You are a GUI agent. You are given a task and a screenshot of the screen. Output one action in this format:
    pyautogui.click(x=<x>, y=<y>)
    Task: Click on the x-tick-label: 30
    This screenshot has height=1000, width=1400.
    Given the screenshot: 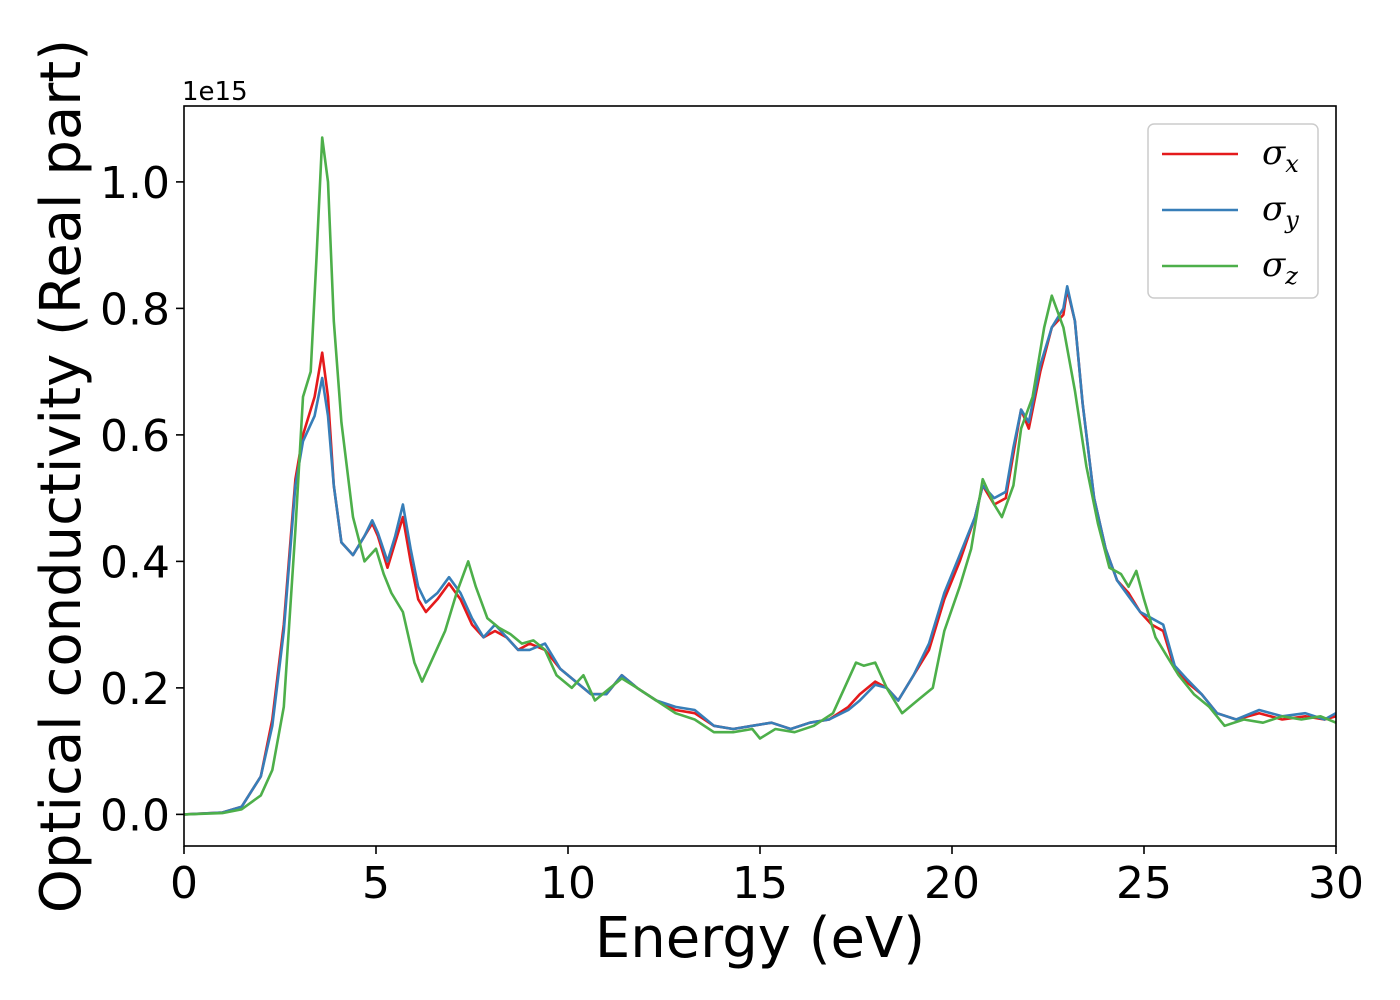 What is the action you would take?
    pyautogui.click(x=1336, y=883)
    